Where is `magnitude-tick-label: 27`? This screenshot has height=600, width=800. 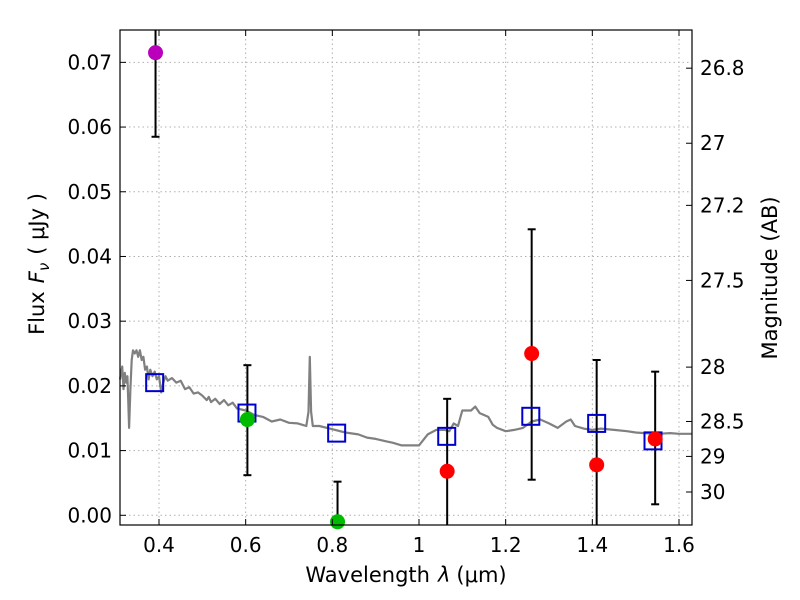
magnitude-tick-label: 27 is located at coordinates (712, 143).